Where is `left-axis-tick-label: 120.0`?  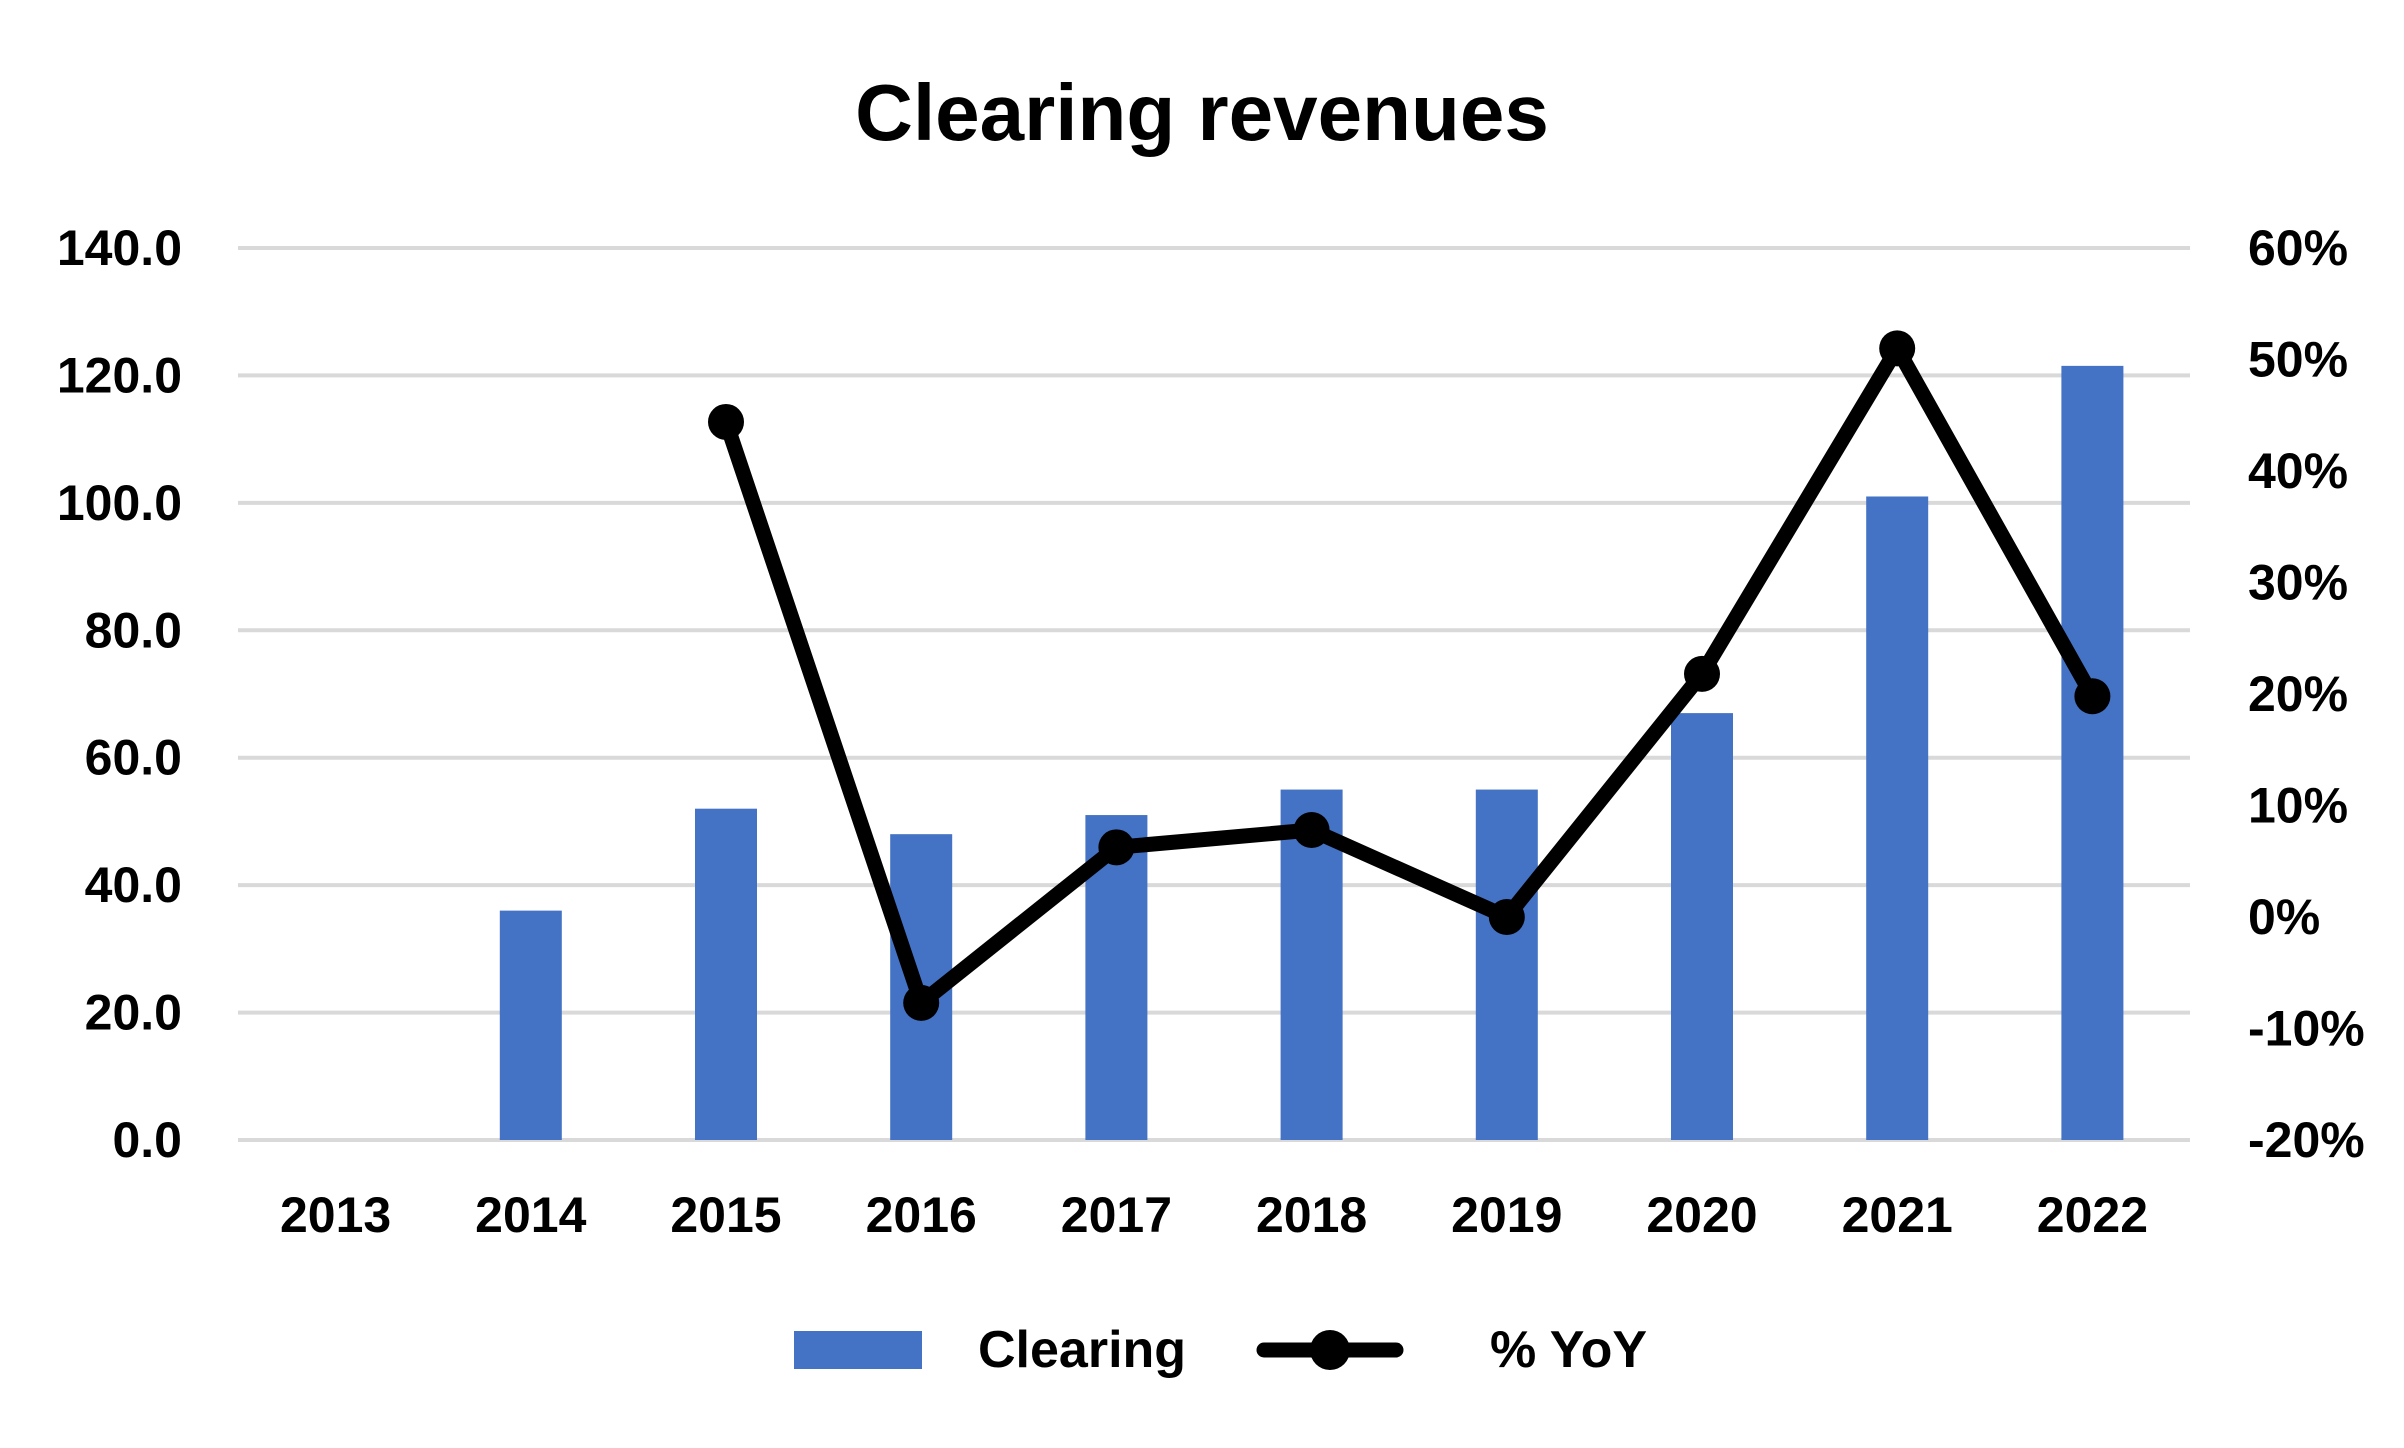
left-axis-tick-label: 120.0 is located at coordinates (119, 375).